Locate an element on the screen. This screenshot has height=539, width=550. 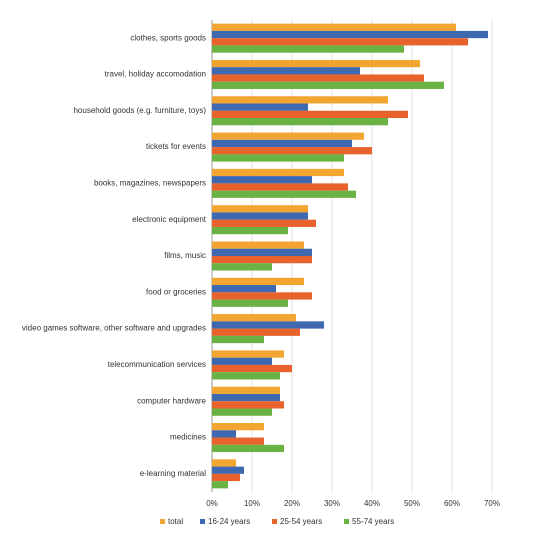
x-tick-label: 60% is located at coordinates (452, 503).